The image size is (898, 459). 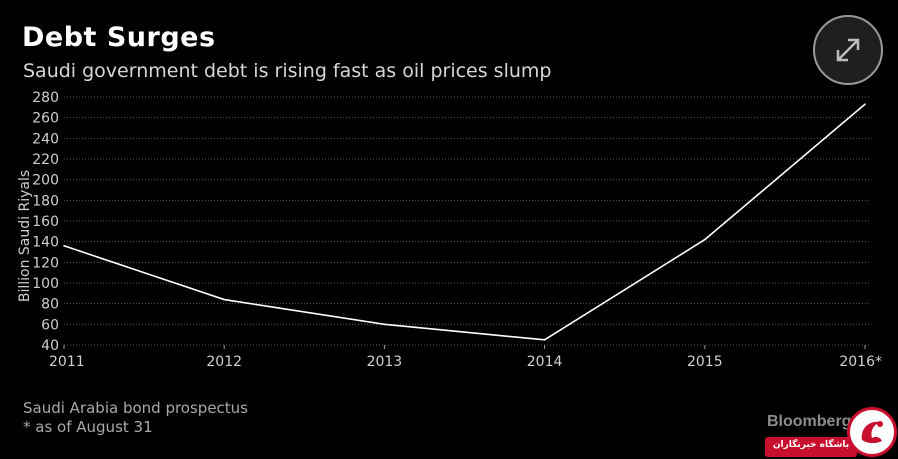 What do you see at coordinates (705, 362) in the screenshot?
I see `x-tick-label: 2015` at bounding box center [705, 362].